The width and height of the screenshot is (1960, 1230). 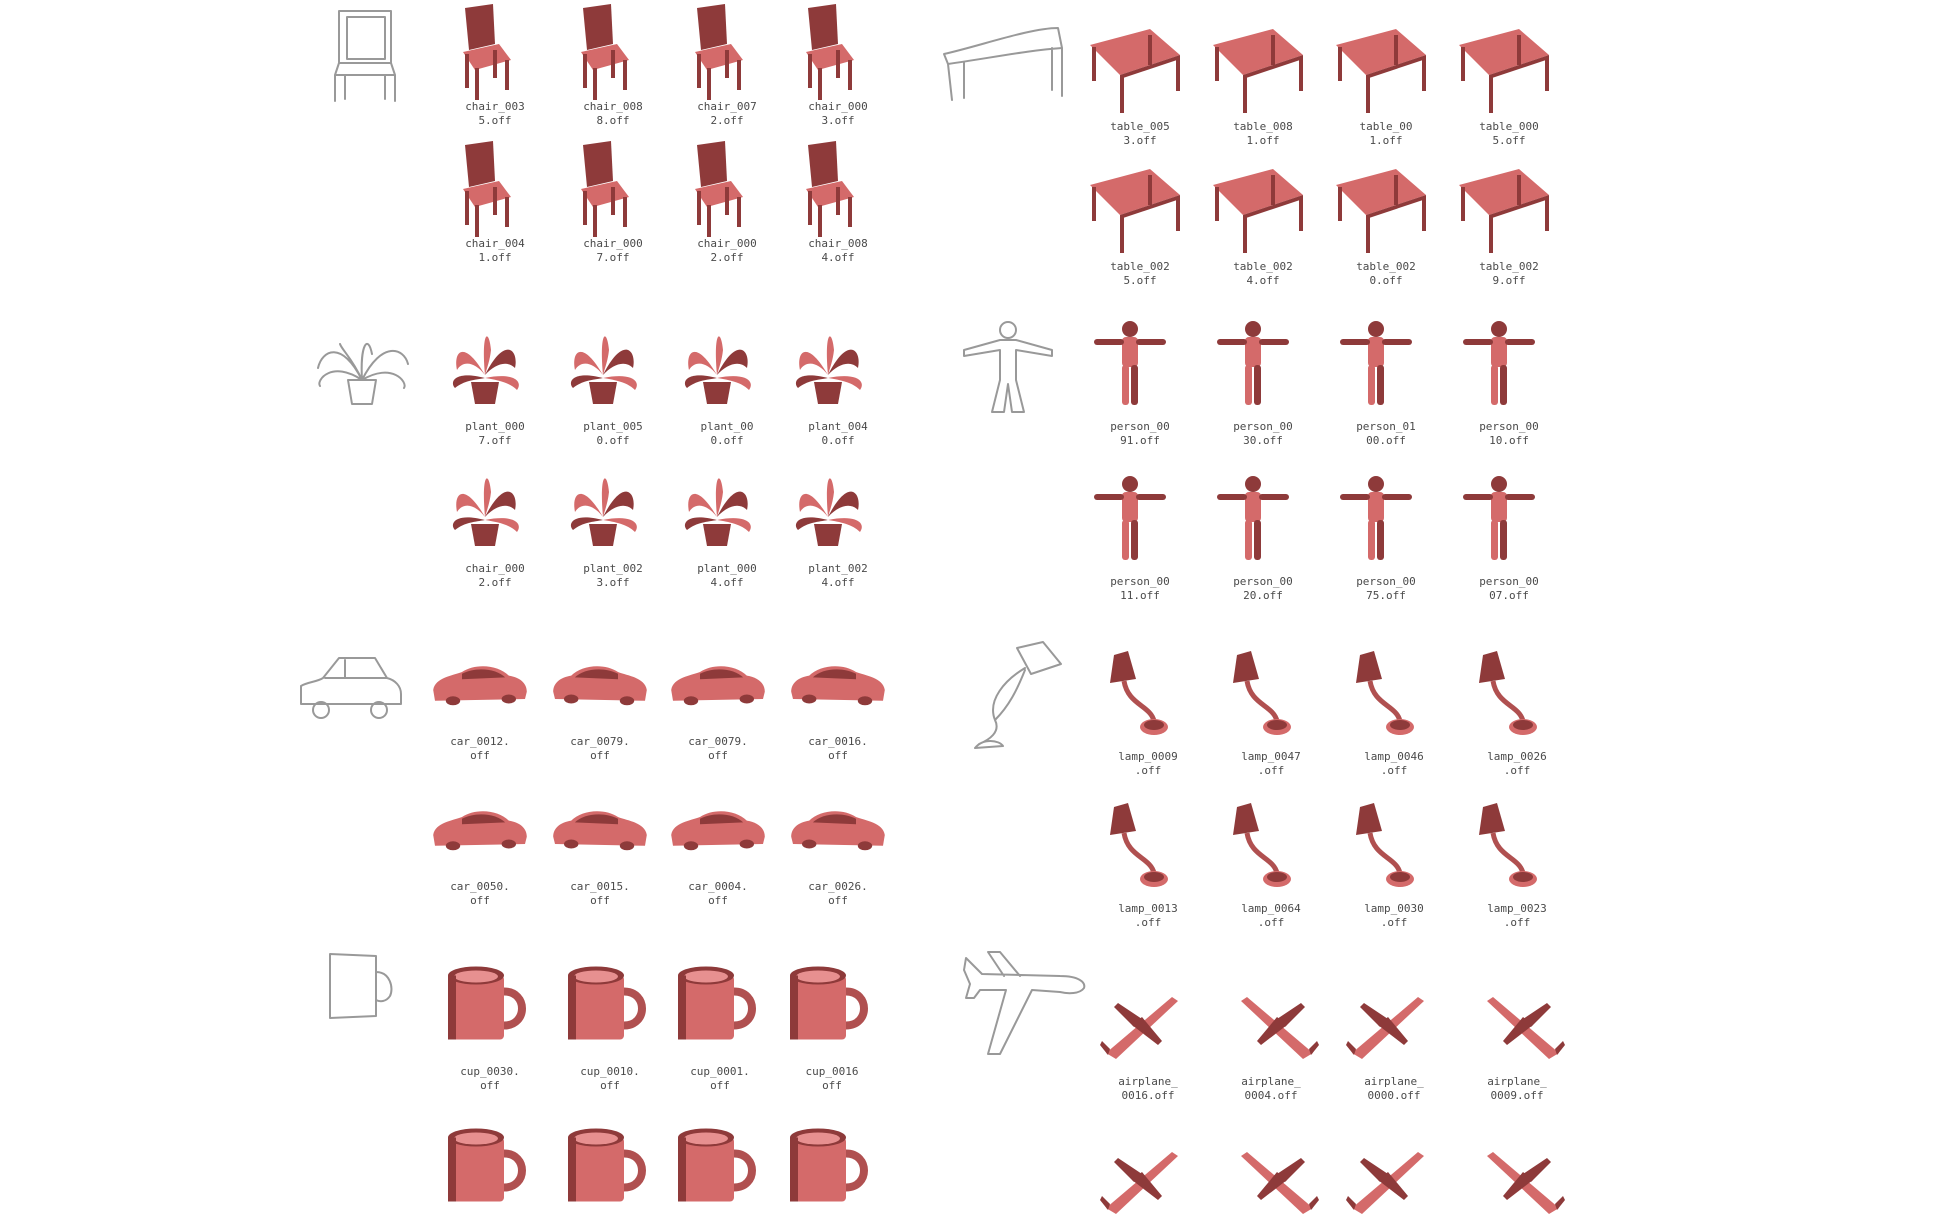 I want to click on airplane-model-thumb, so click(x=1517, y=1180).